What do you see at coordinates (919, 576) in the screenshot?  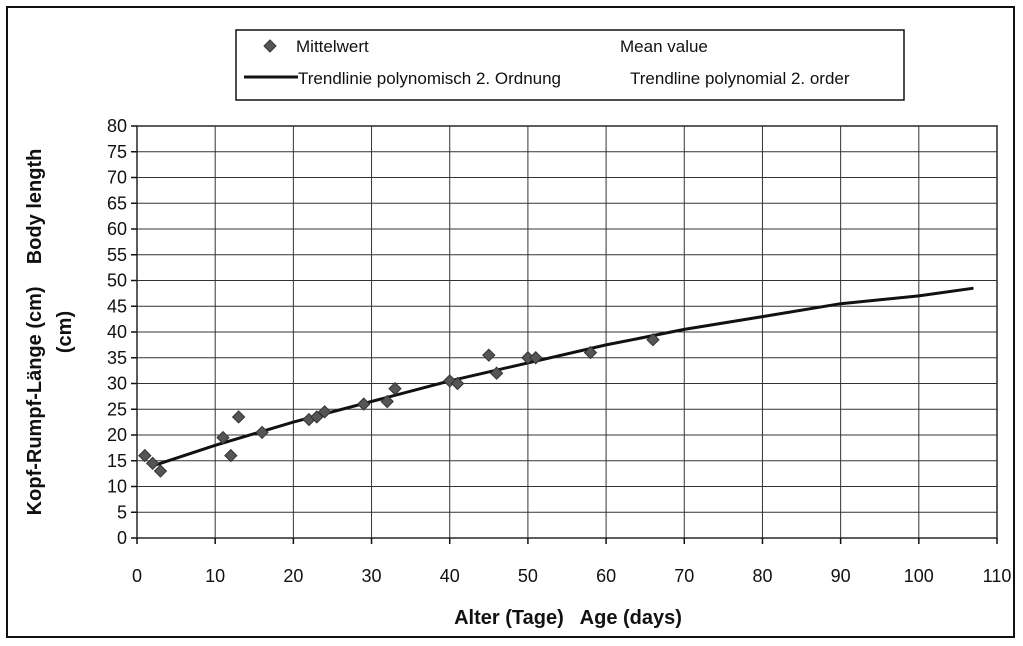 I see `x-tick-label: 100` at bounding box center [919, 576].